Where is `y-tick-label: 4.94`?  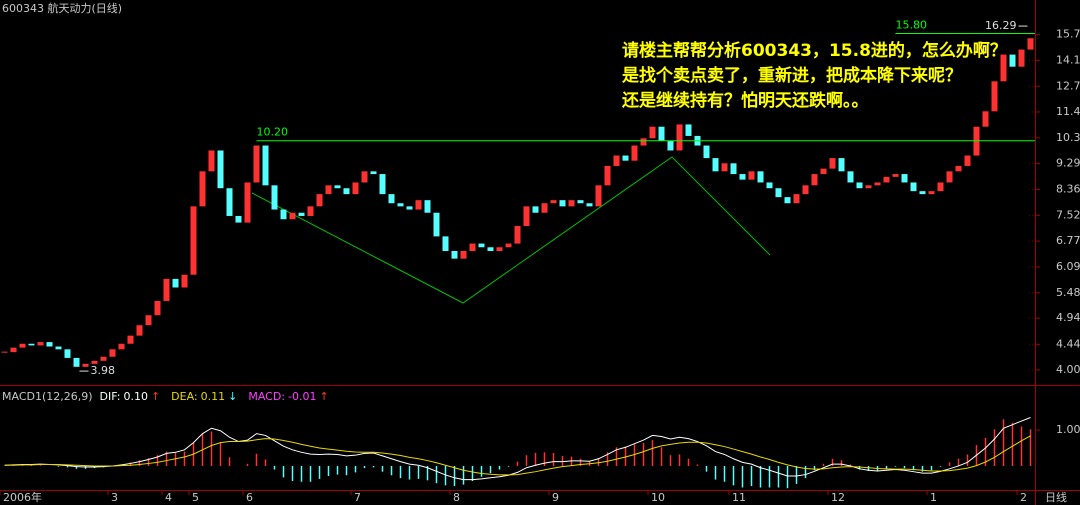
y-tick-label: 4.94 is located at coordinates (1068, 317).